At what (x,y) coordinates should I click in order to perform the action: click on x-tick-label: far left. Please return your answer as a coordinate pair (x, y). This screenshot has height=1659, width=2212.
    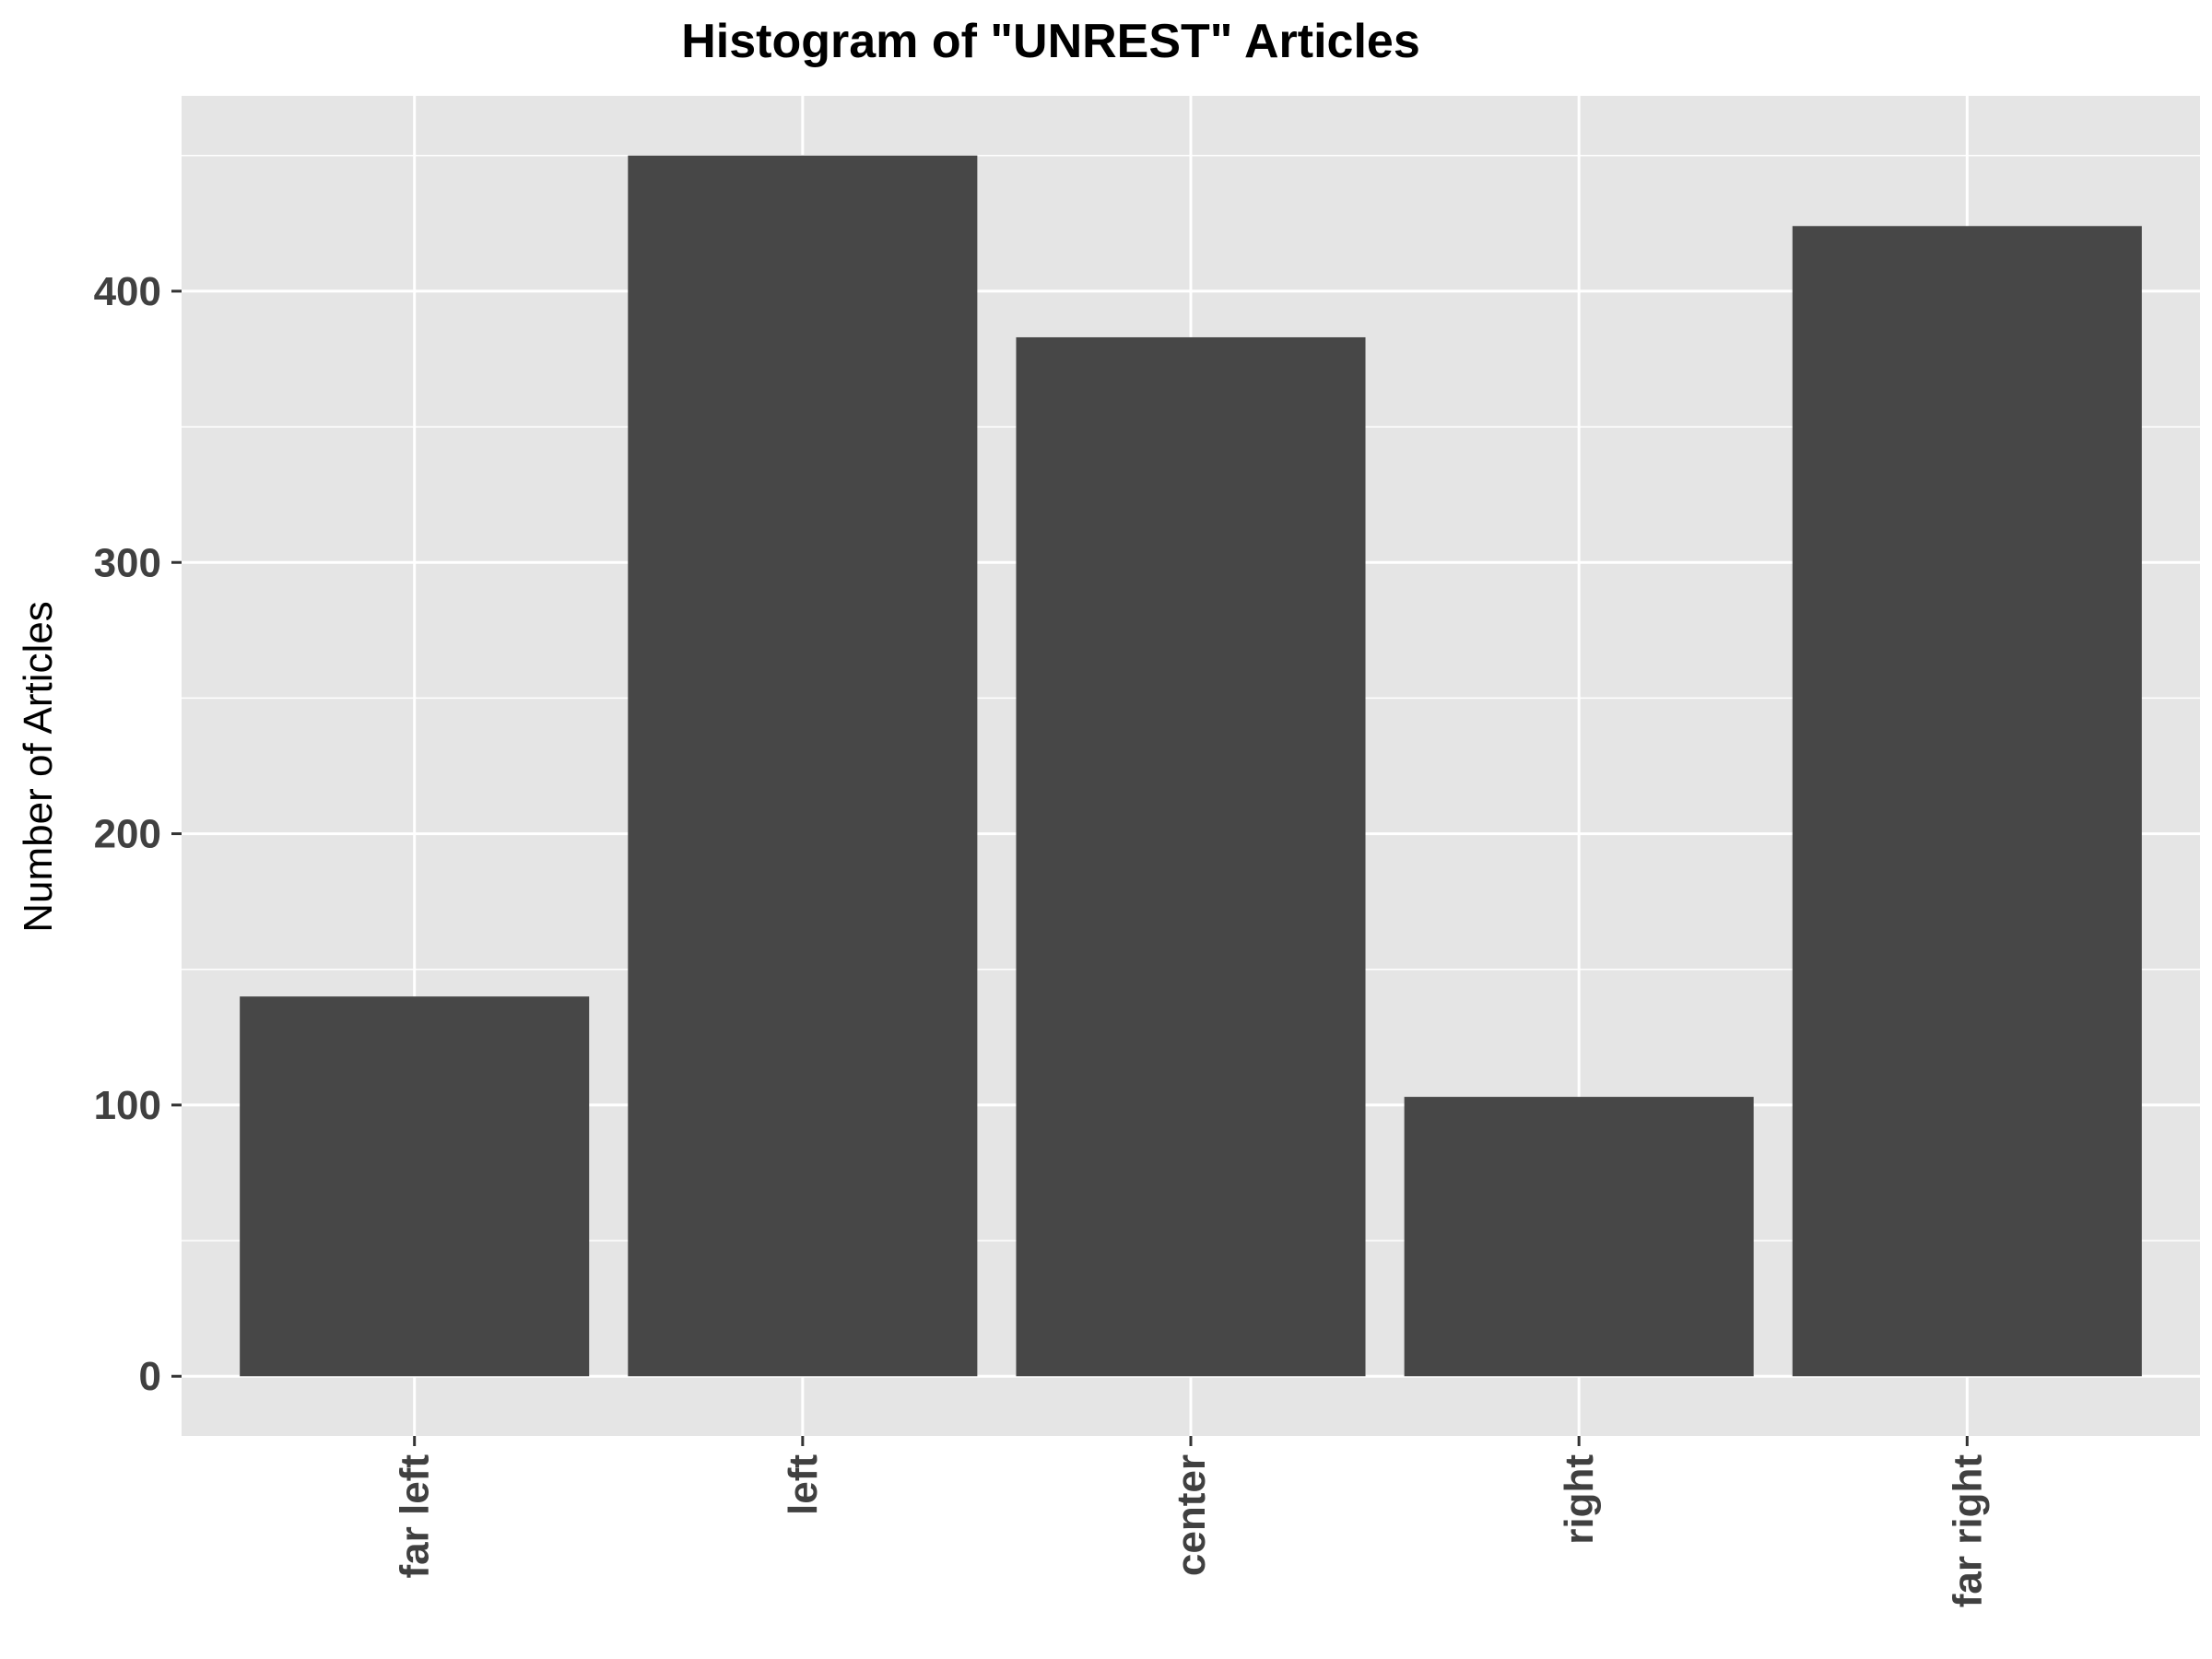
    Looking at the image, I should click on (415, 1516).